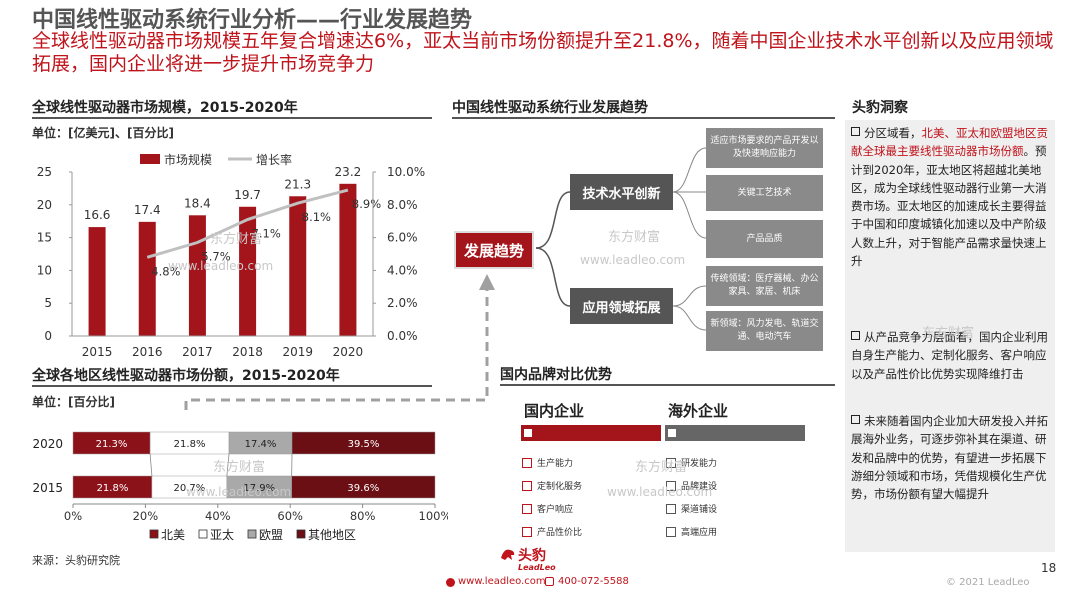  I want to click on x-tick-label: 60%, so click(290, 516).